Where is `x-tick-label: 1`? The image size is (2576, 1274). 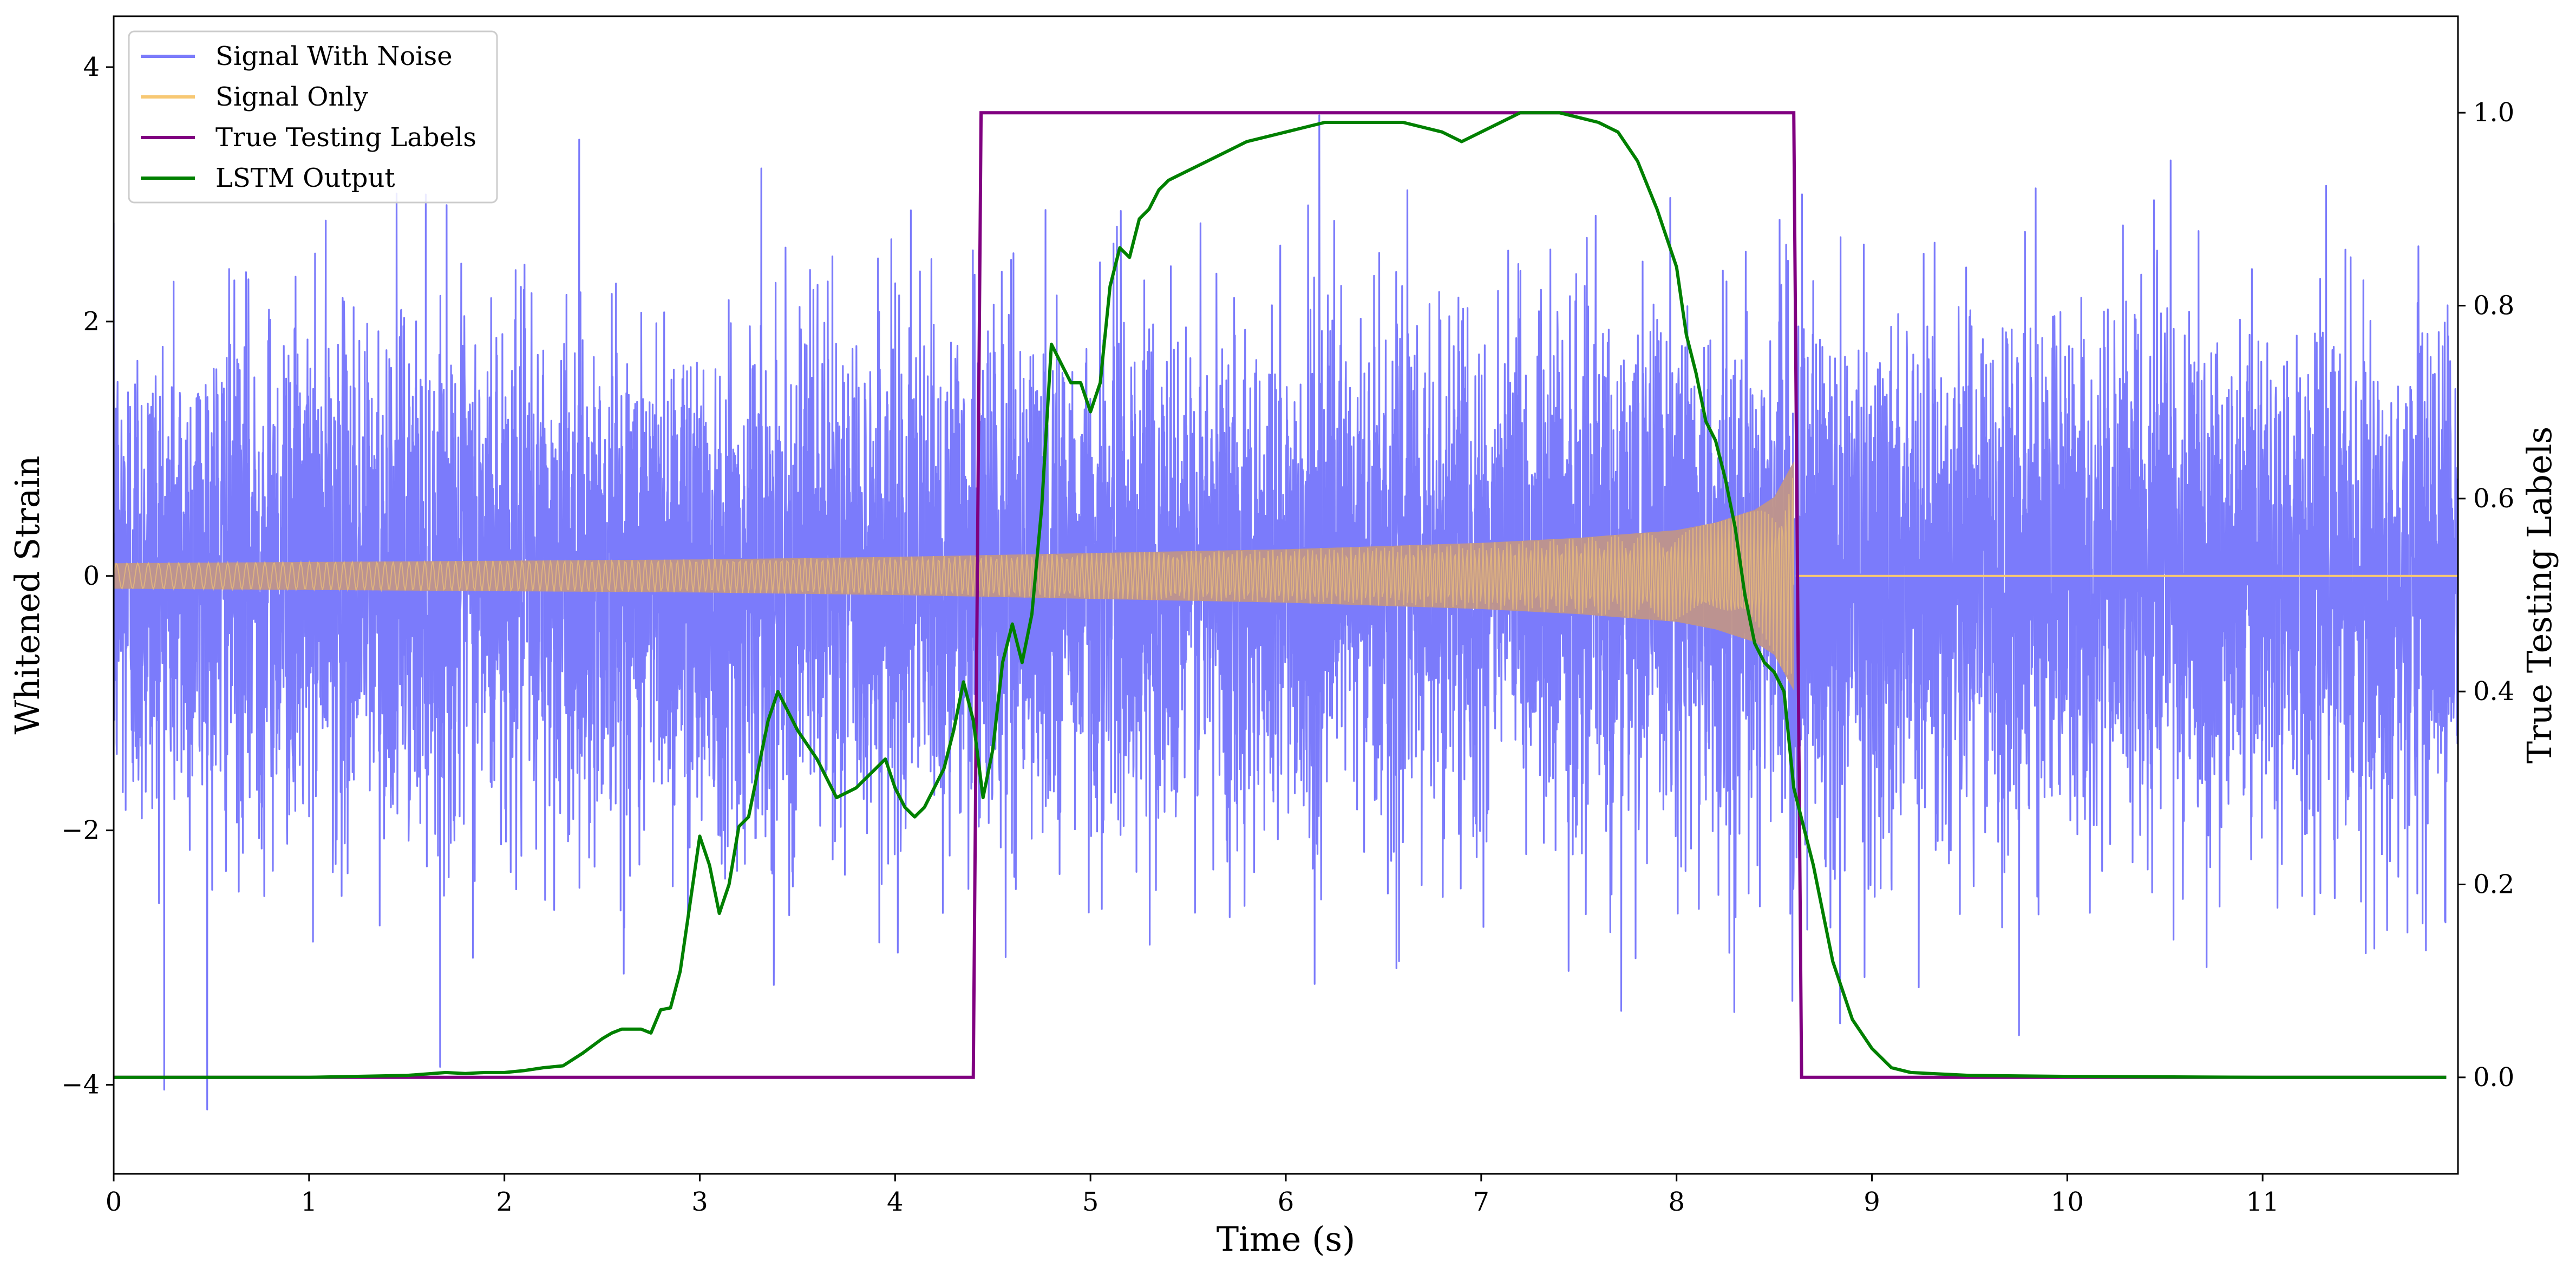 x-tick-label: 1 is located at coordinates (309, 1202).